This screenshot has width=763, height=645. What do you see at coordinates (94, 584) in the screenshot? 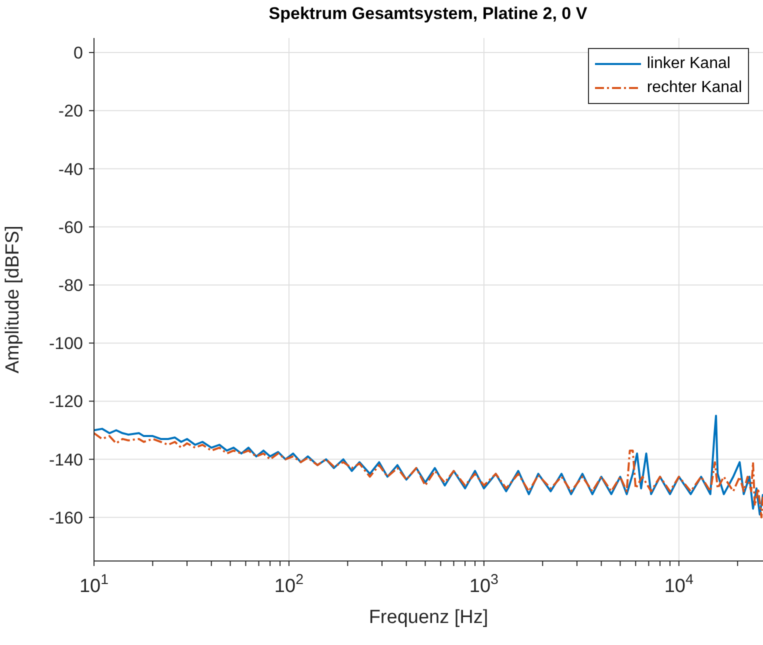
I see `x-tick-label: 10$^{1}$` at bounding box center [94, 584].